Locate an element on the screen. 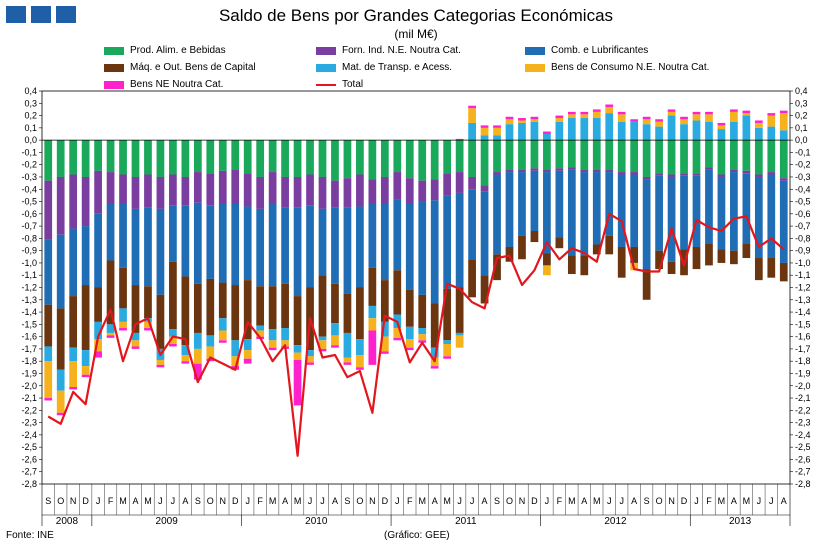 The image size is (832, 547). legend-item-maq: Máq. e Out. Bens de Capital is located at coordinates (180, 67).